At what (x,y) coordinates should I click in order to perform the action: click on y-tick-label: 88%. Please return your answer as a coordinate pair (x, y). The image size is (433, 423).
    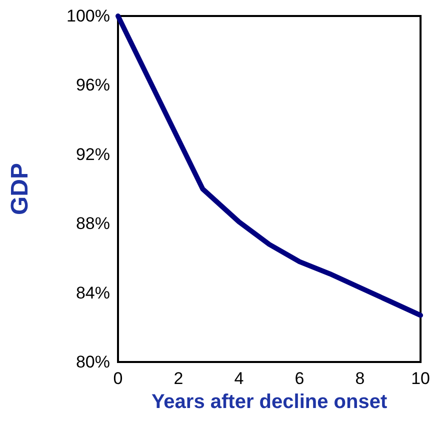
    Looking at the image, I should click on (93, 224).